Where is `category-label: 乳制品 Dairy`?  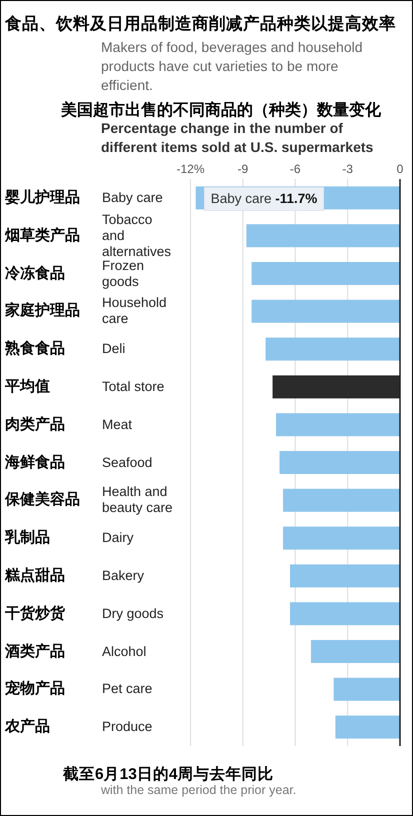 category-label: 乳制品 Dairy is located at coordinates (69, 537).